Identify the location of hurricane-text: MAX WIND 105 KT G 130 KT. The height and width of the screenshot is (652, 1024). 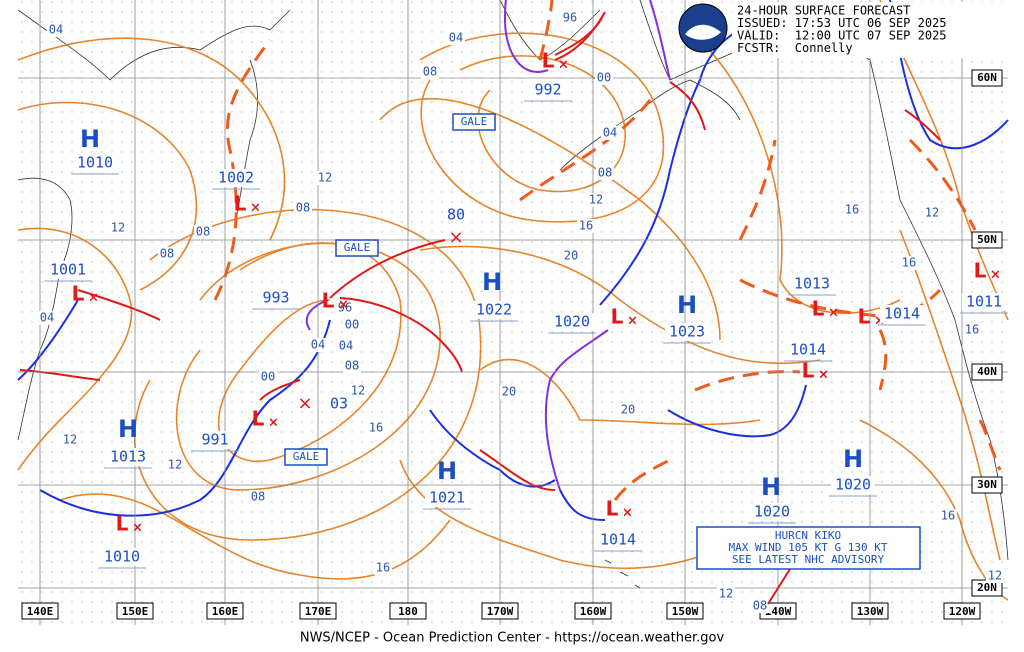
(808, 547).